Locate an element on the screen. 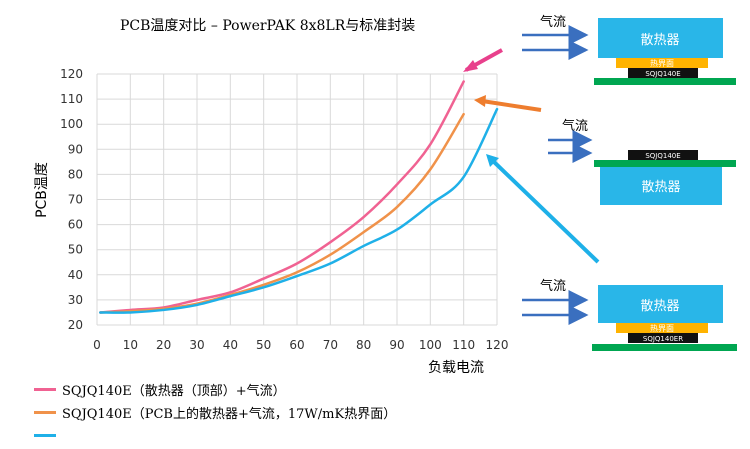  y-tick-label: 90 is located at coordinates (75, 149).